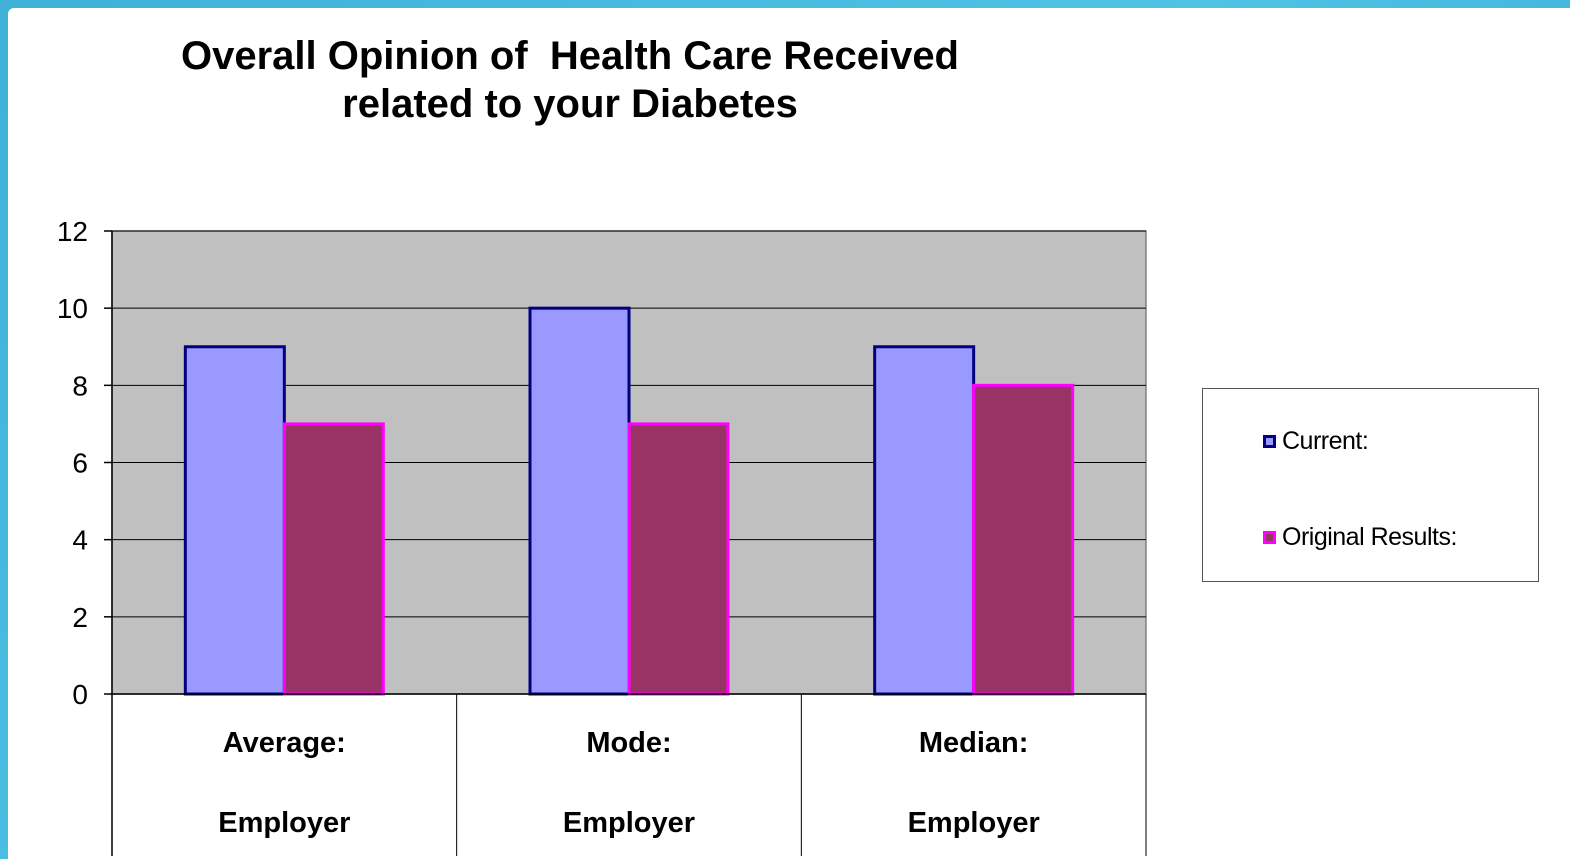  Describe the element at coordinates (284, 743) in the screenshot. I see `x-category-label-1: Average:` at that location.